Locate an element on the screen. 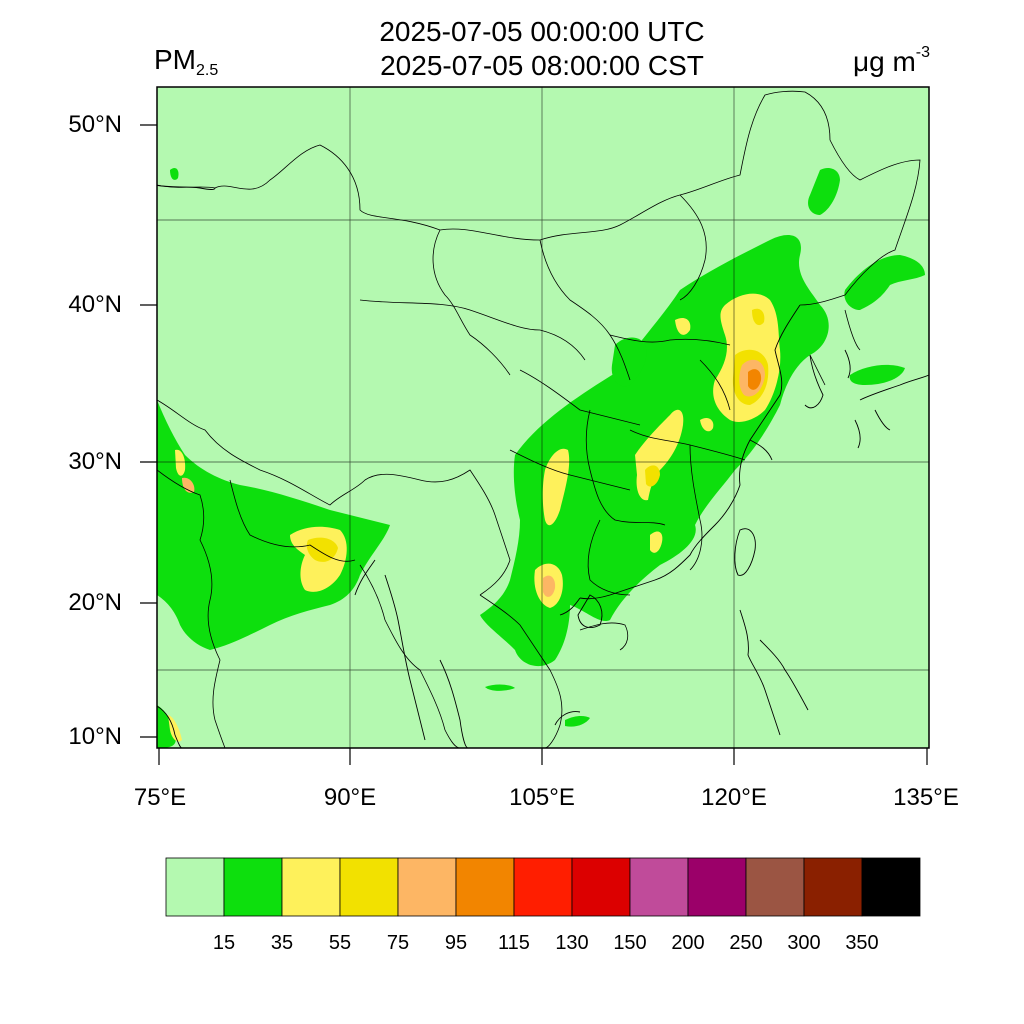 This screenshot has width=1024, height=1024. colorbar-label: 200 is located at coordinates (688, 943).